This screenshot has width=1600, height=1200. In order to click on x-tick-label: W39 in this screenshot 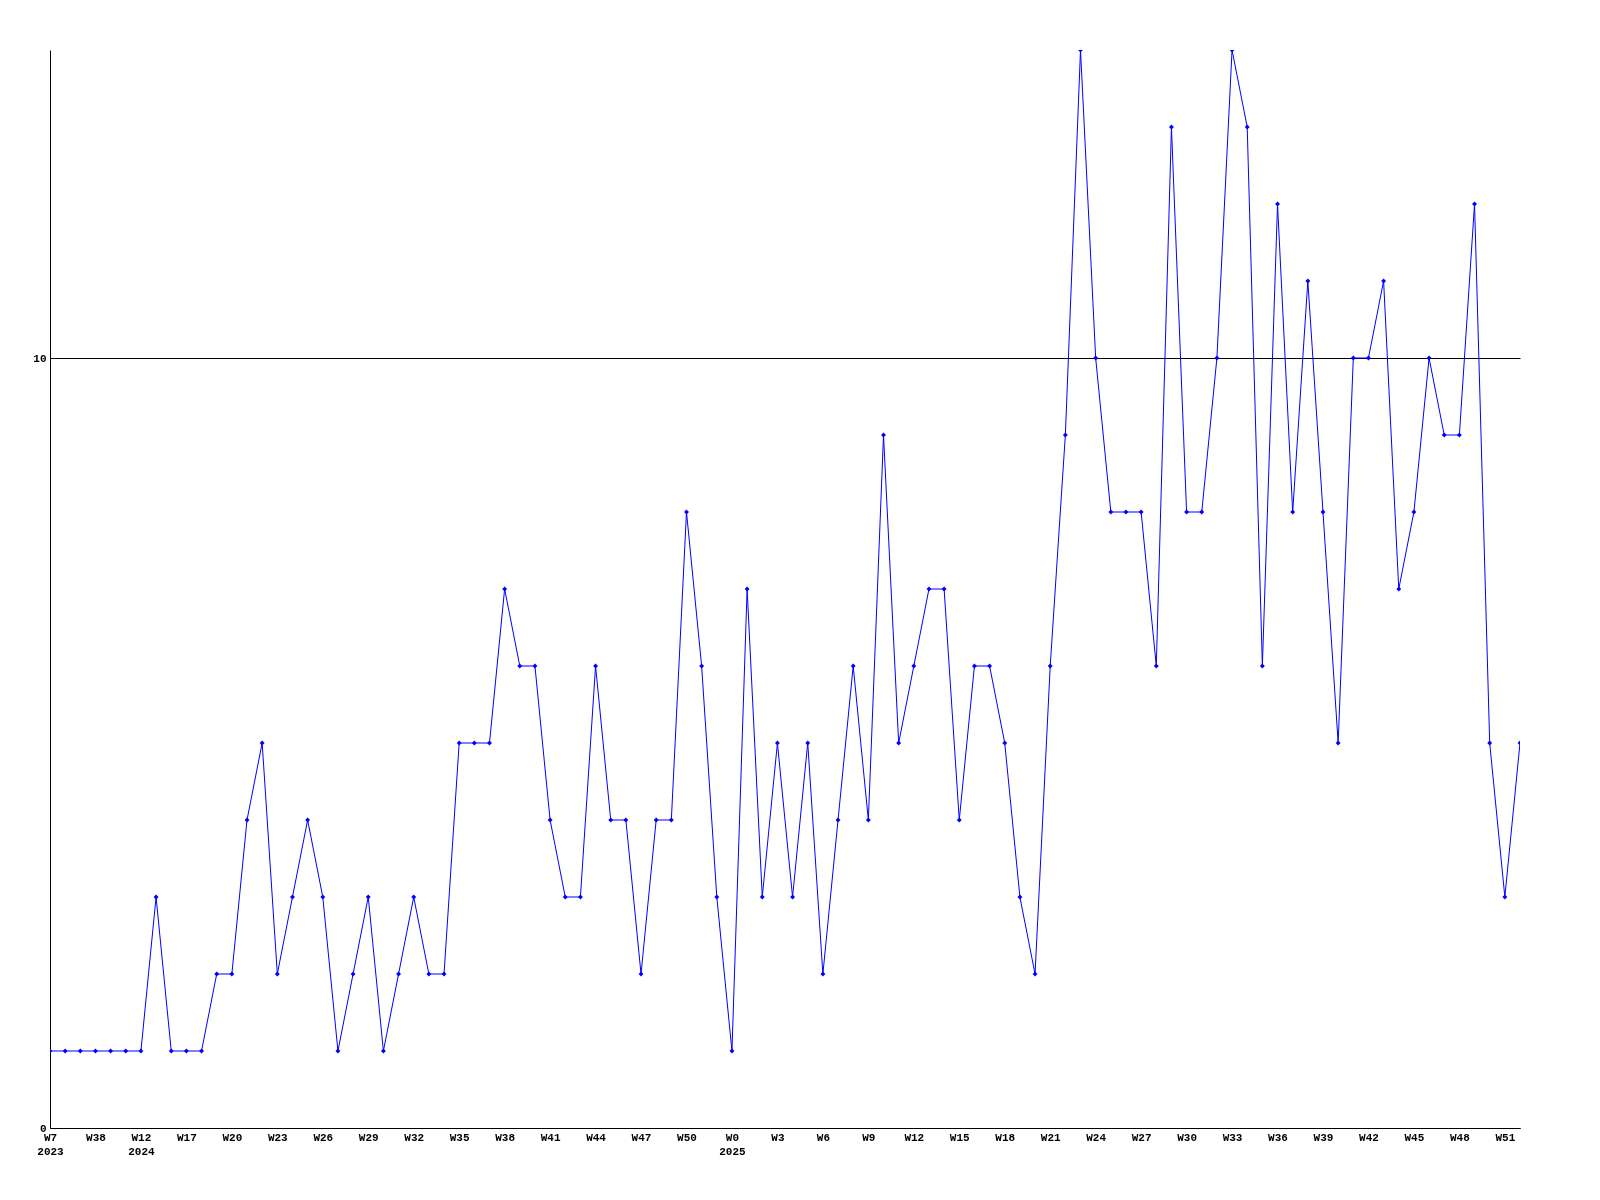, I will do `click(1323, 1137)`.